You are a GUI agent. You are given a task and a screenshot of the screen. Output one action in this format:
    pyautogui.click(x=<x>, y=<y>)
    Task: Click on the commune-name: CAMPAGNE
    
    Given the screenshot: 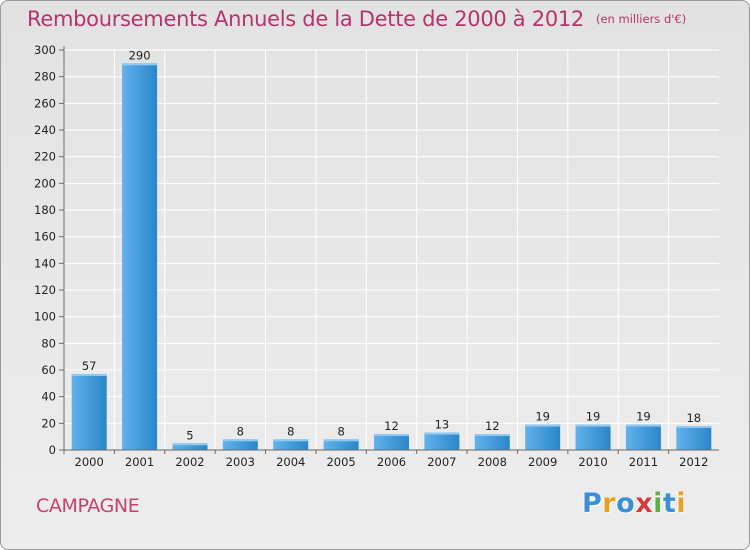 What is the action you would take?
    pyautogui.click(x=88, y=506)
    